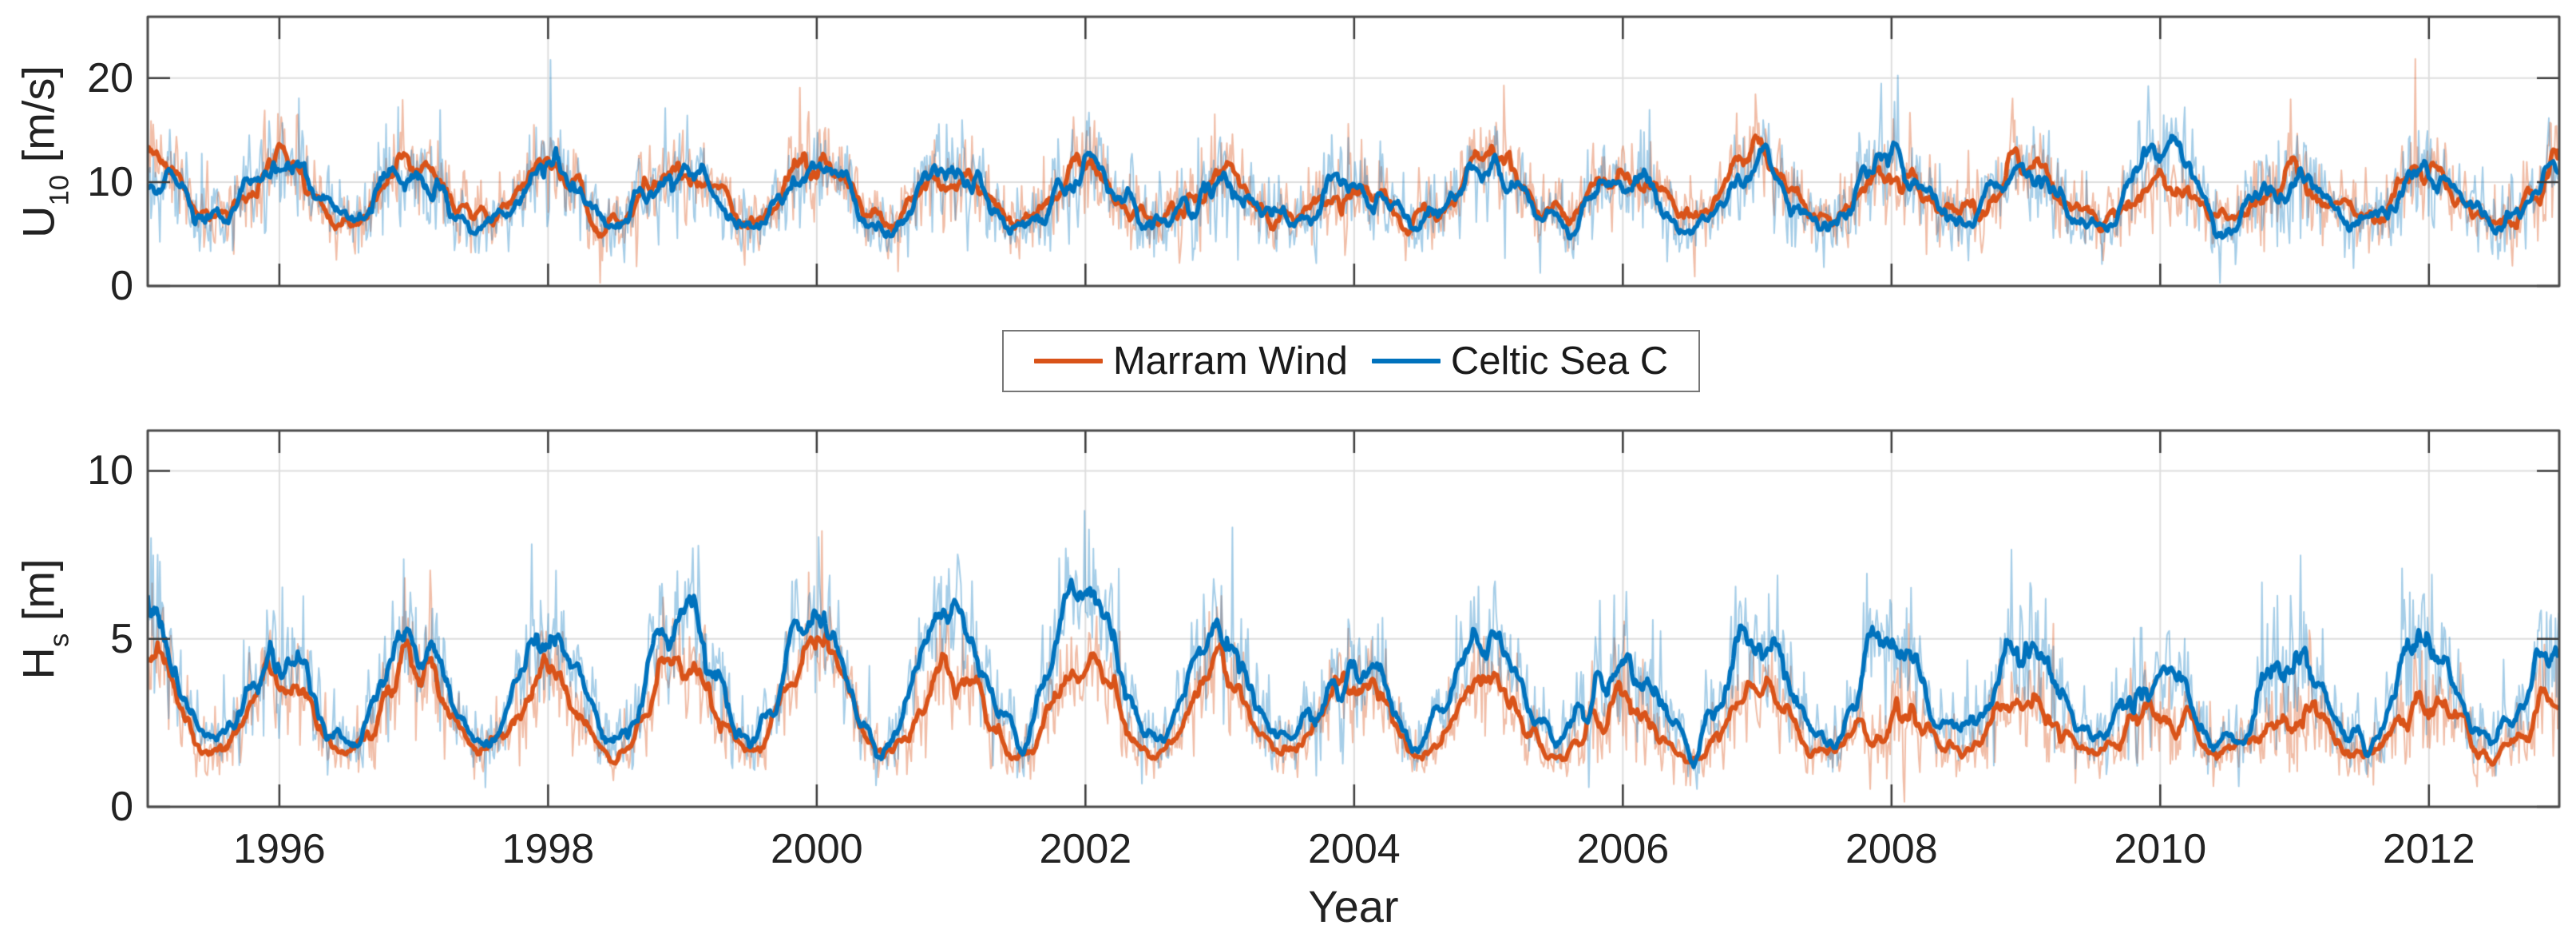 This screenshot has height=945, width=2576. What do you see at coordinates (2160, 849) in the screenshot?
I see `x-tick-label-2010: 2010` at bounding box center [2160, 849].